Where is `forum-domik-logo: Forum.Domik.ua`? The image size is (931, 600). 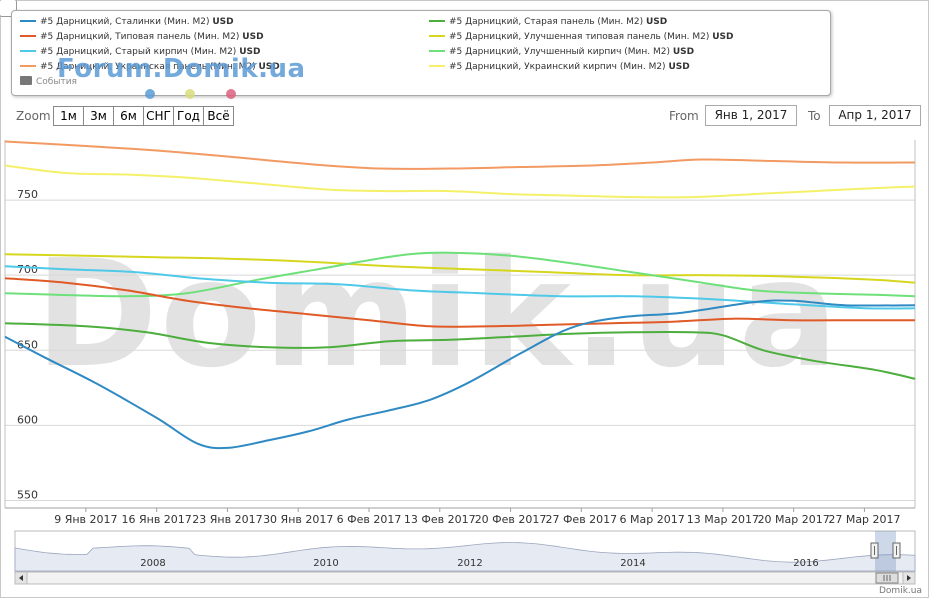
forum-domik-logo: Forum.Domik.ua is located at coordinates (181, 69).